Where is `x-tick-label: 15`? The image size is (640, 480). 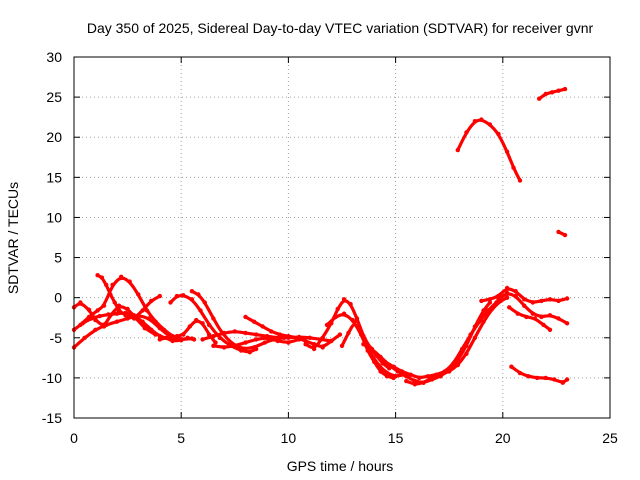 x-tick-label: 15 is located at coordinates (396, 438).